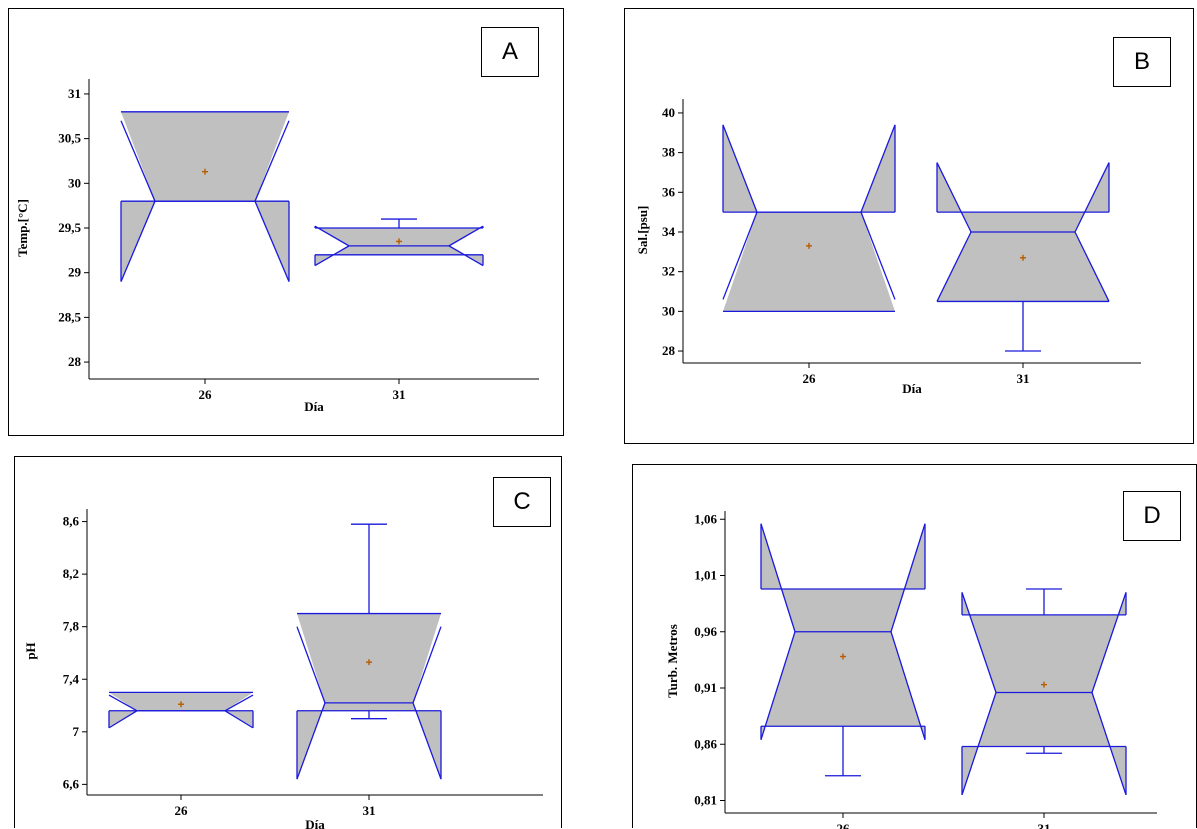  What do you see at coordinates (69, 138) in the screenshot?
I see `y-tick-label: 30,5` at bounding box center [69, 138].